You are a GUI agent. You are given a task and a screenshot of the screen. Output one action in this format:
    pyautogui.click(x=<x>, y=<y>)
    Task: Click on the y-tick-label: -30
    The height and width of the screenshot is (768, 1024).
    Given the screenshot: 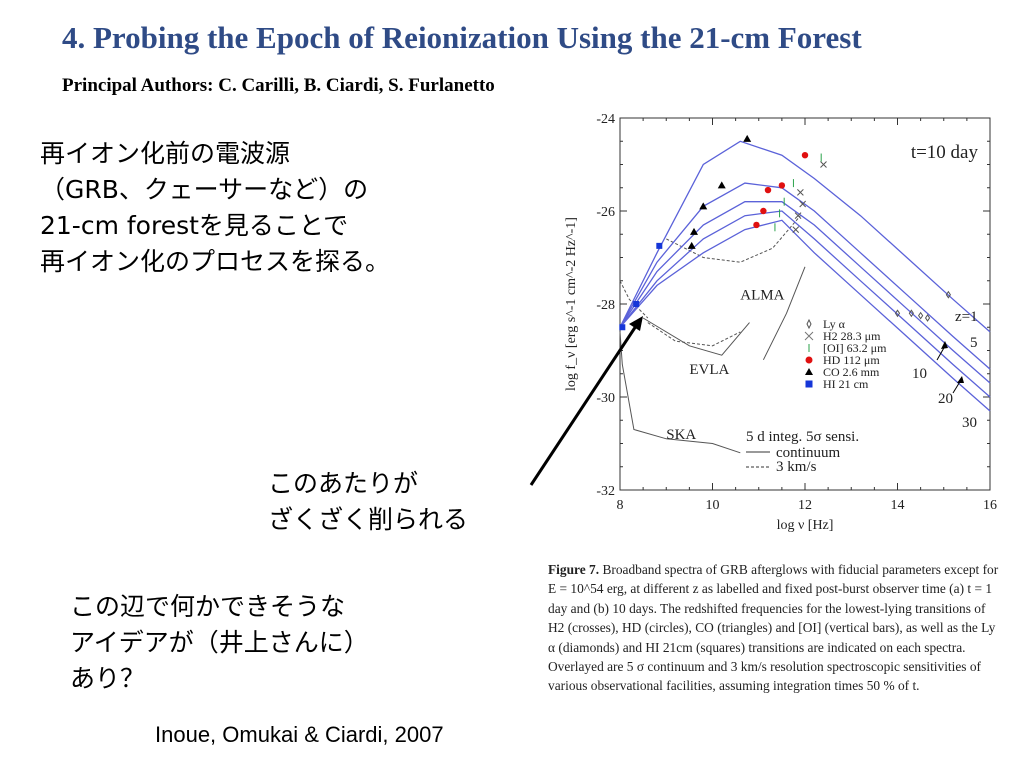 What is the action you would take?
    pyautogui.click(x=605, y=398)
    